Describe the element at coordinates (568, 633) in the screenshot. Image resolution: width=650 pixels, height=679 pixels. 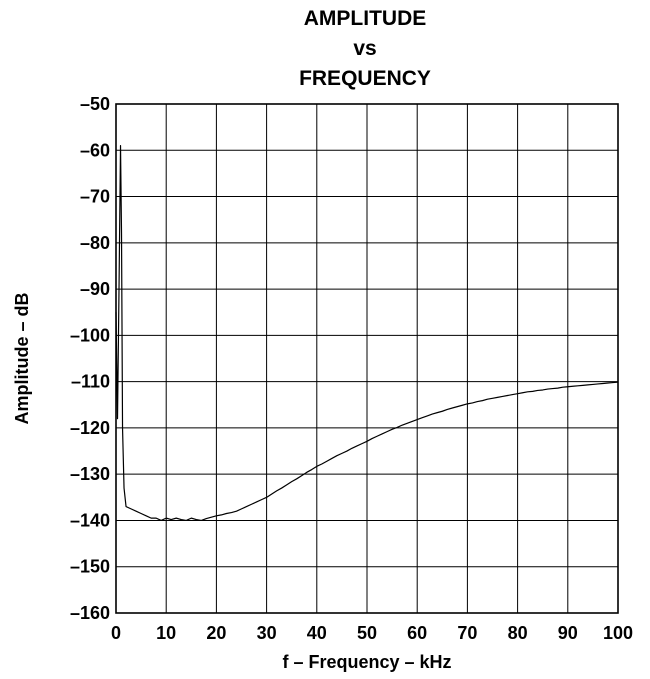
I see `x-tick-label: 90` at that location.